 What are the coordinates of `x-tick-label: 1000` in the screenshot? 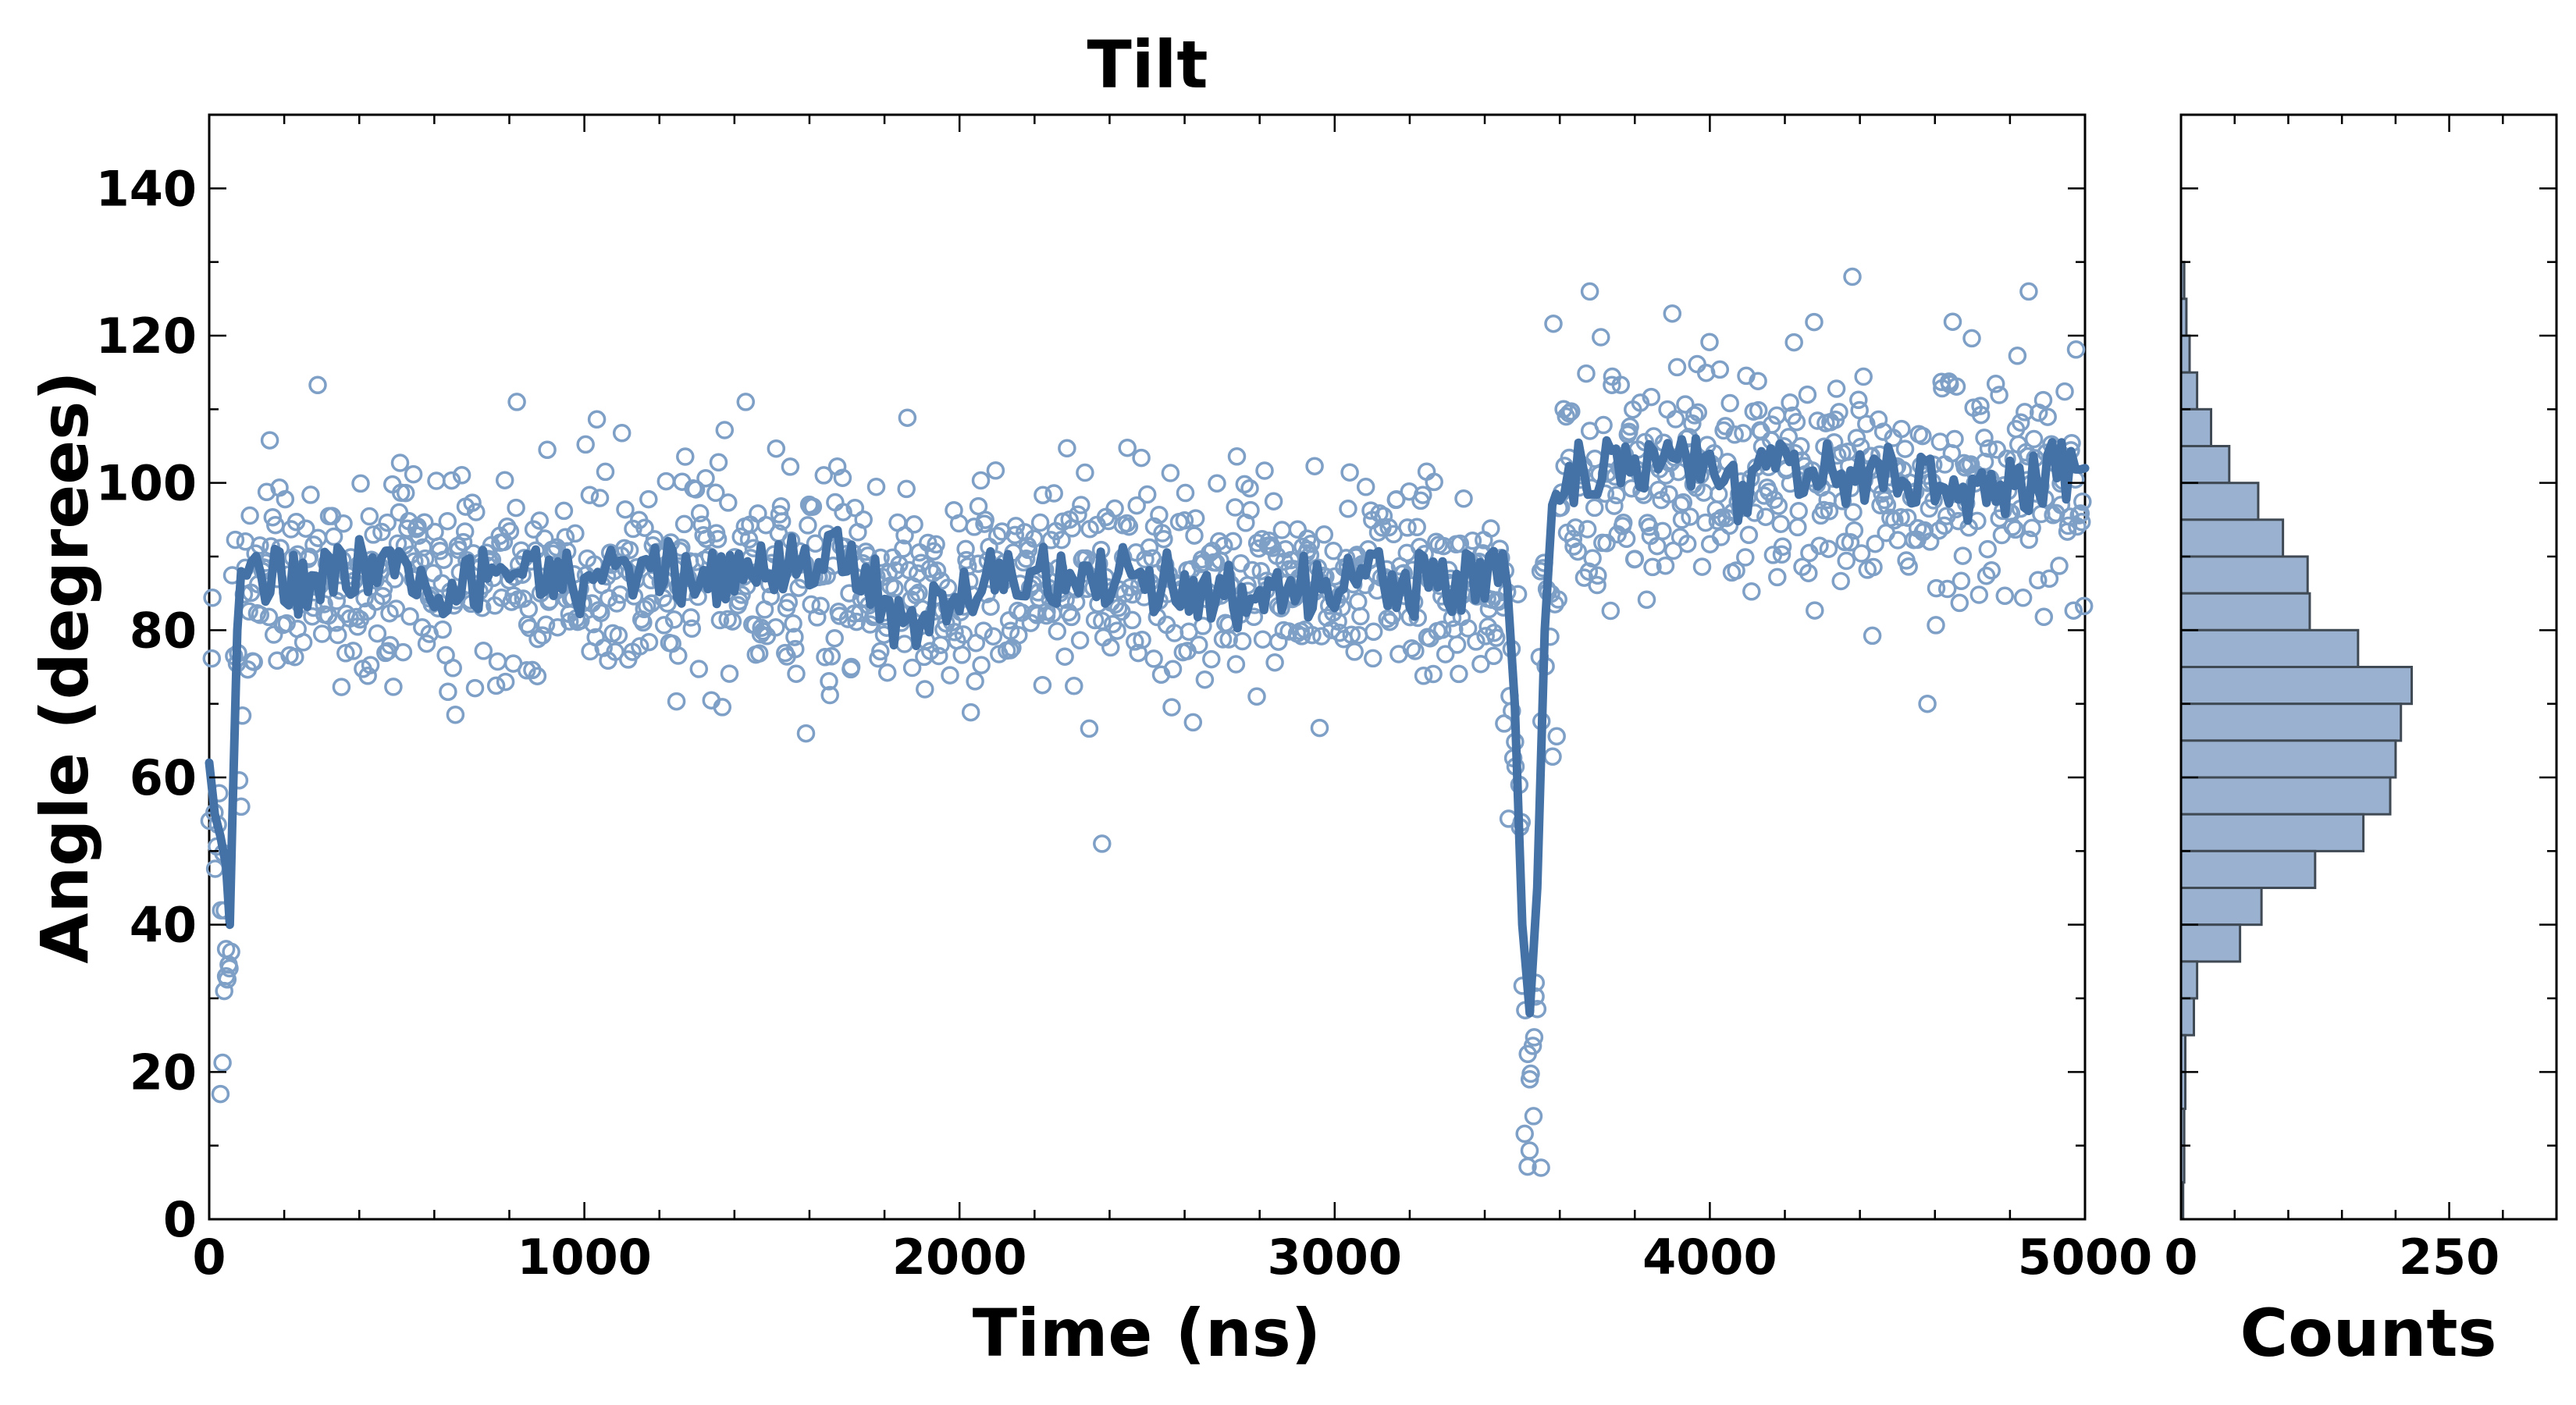 It's located at (584, 1257).